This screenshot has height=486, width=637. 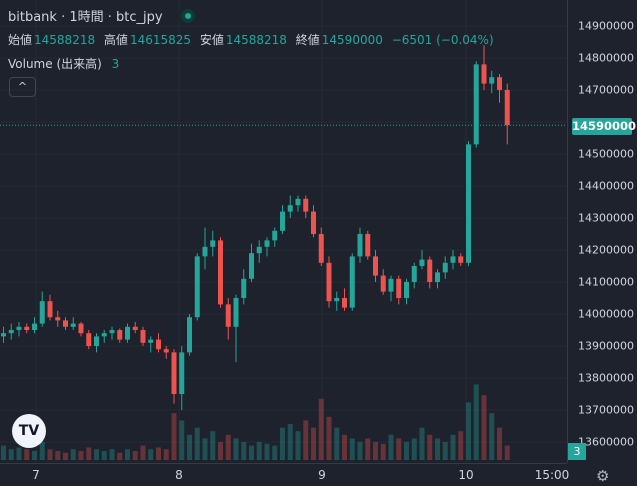 I want to click on chevron-up-icon: ^, so click(x=22, y=86).